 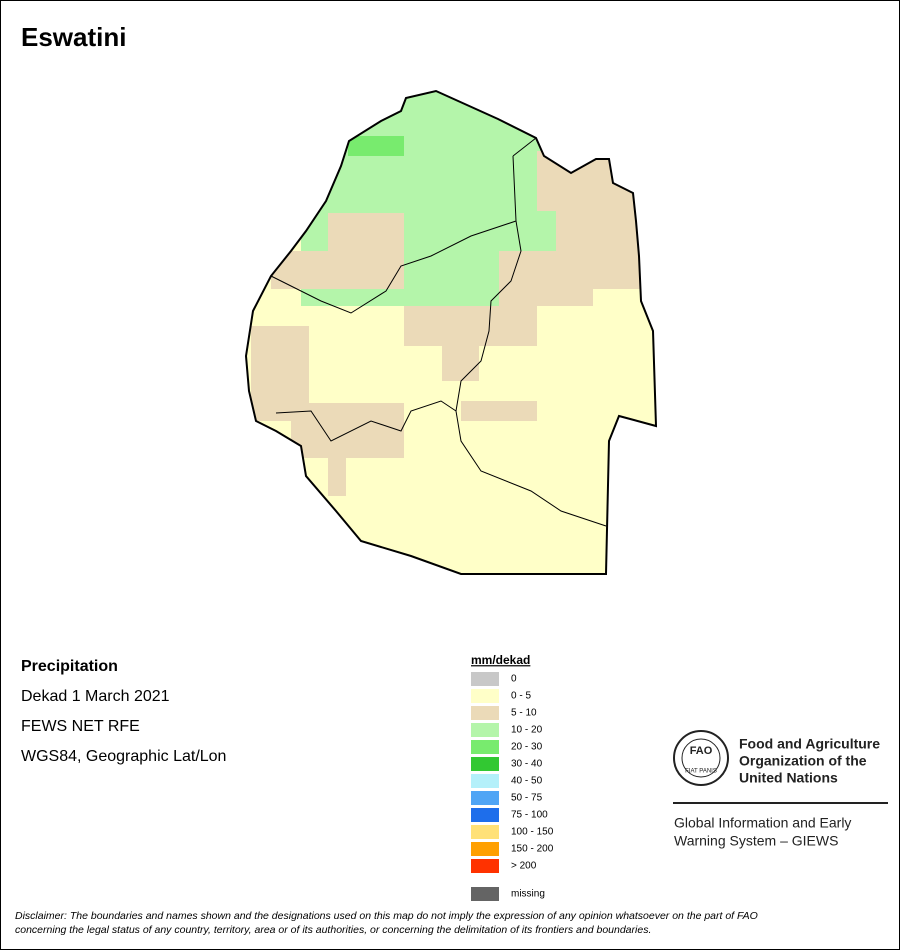 What do you see at coordinates (500, 660) in the screenshot?
I see `legend-title: mm/dekad` at bounding box center [500, 660].